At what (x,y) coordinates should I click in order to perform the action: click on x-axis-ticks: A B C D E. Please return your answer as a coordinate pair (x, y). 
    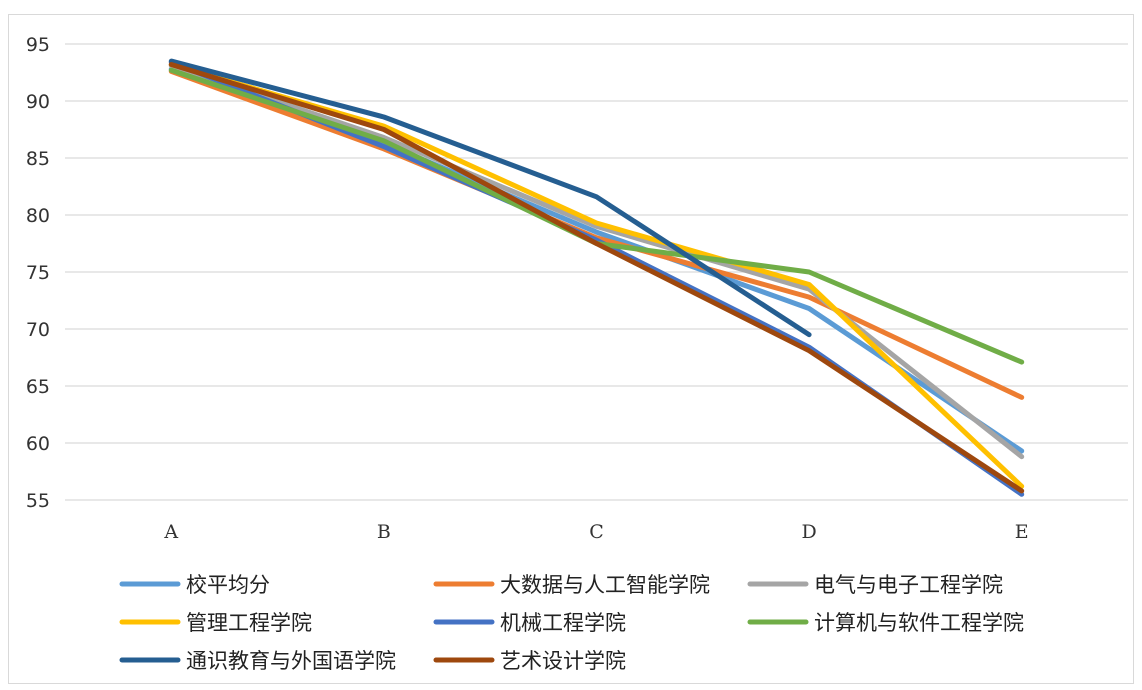
    Looking at the image, I should click on (595, 532).